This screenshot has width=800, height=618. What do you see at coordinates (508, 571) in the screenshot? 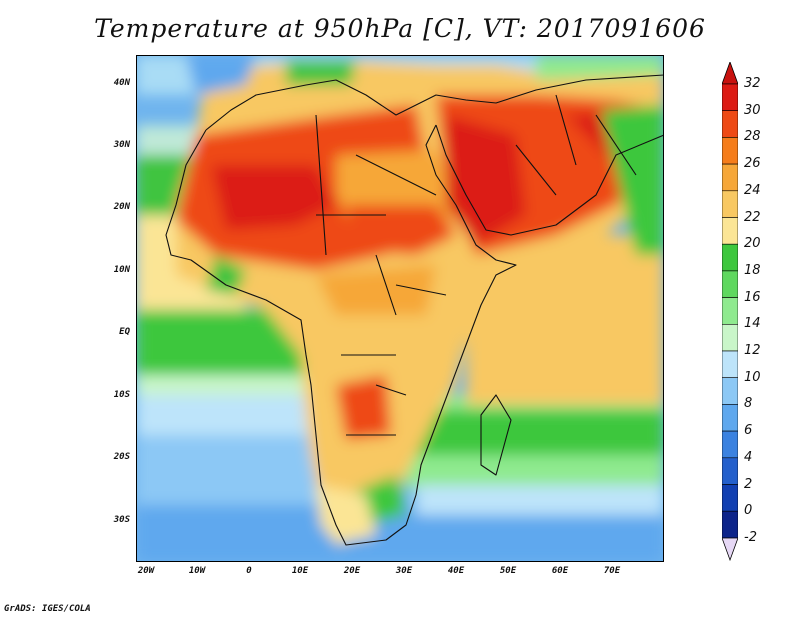
I see `lon-tick-label: 50E` at bounding box center [508, 571].